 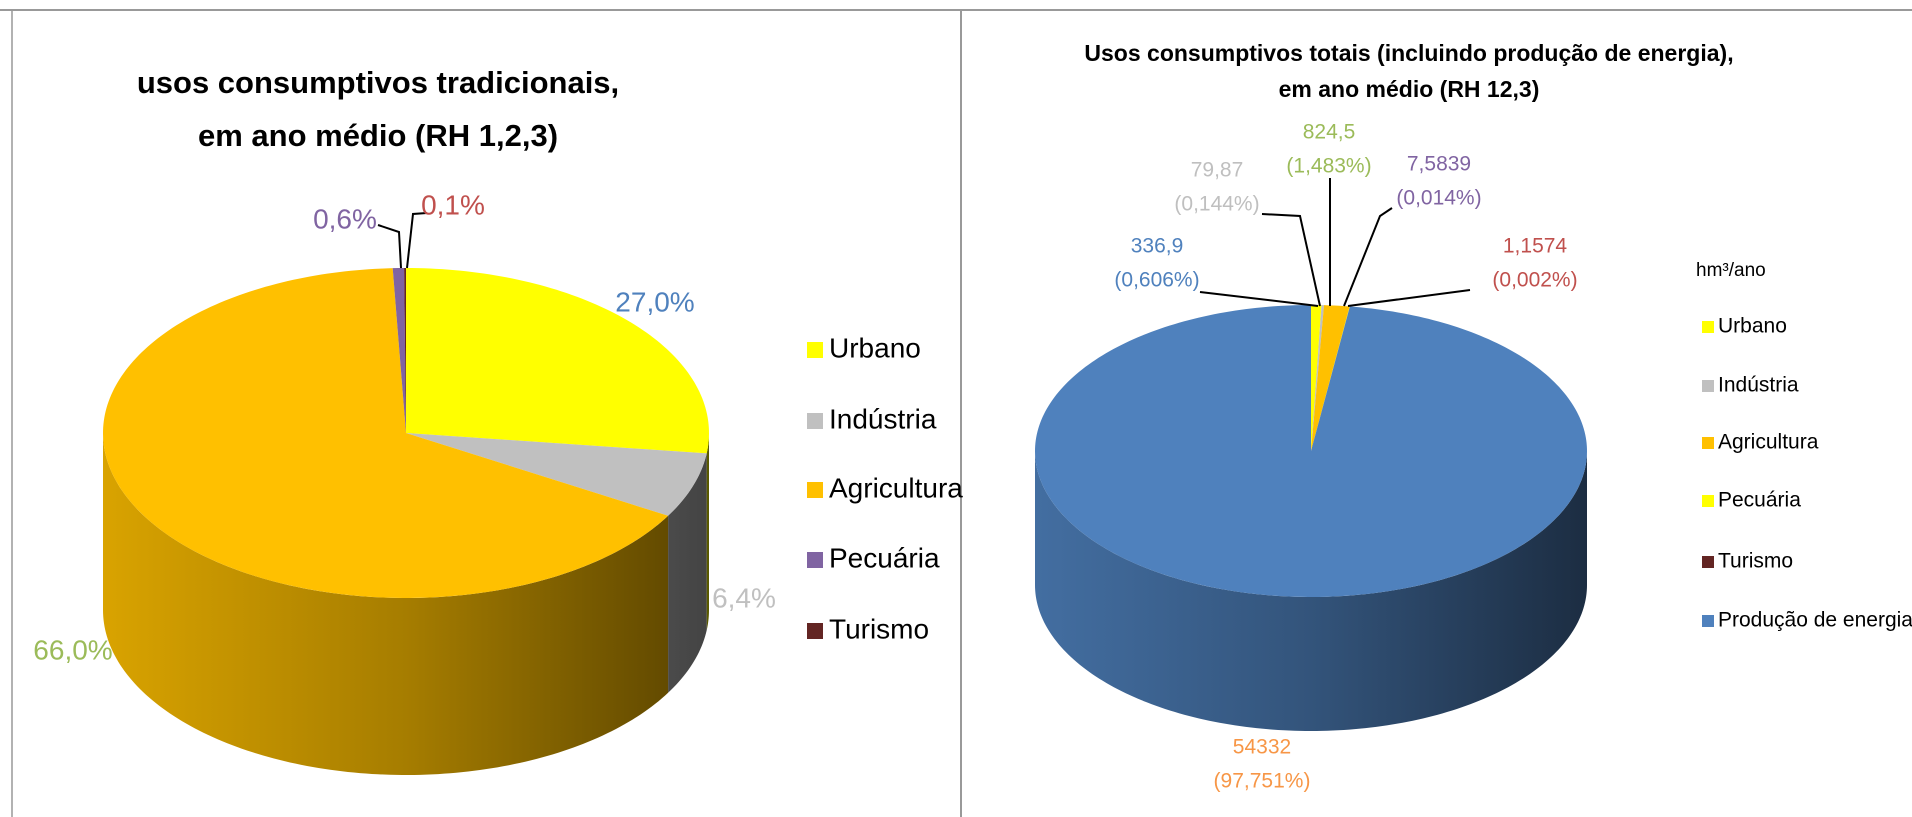 I want to click on data-label: 54332, so click(x=1262, y=747).